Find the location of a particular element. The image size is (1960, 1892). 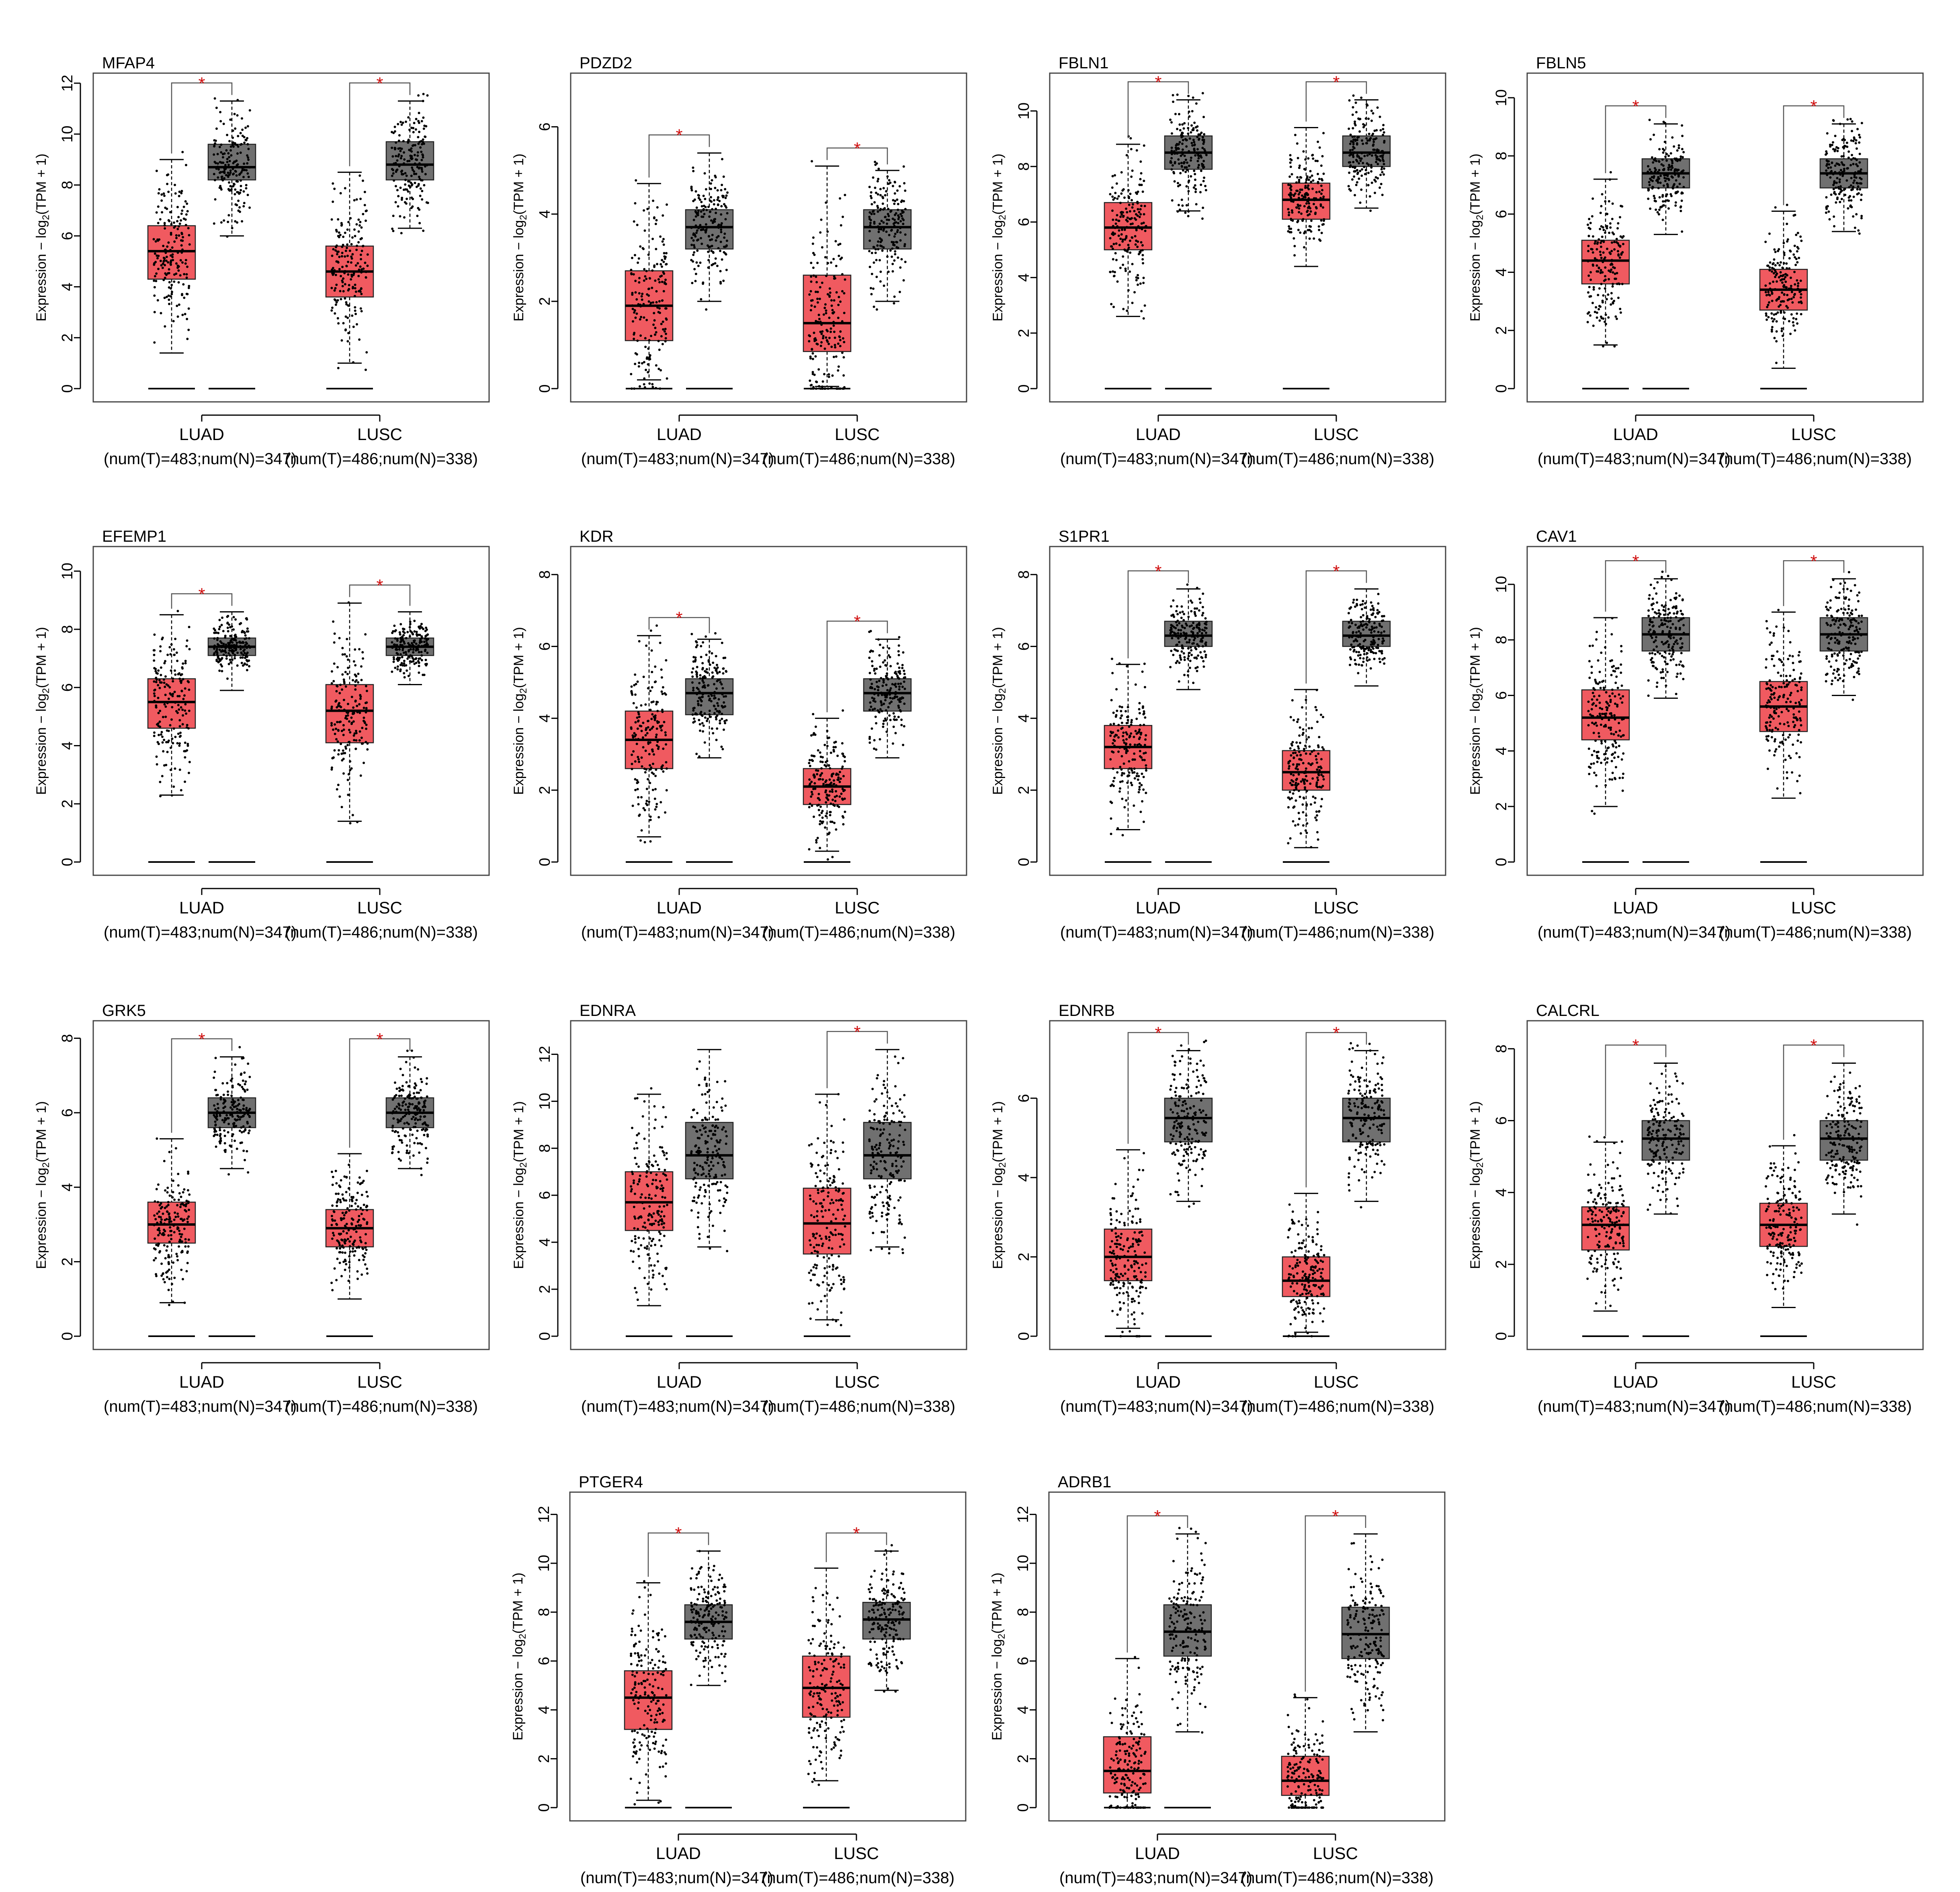

x-tick-label: LUSC is located at coordinates (1813, 434).